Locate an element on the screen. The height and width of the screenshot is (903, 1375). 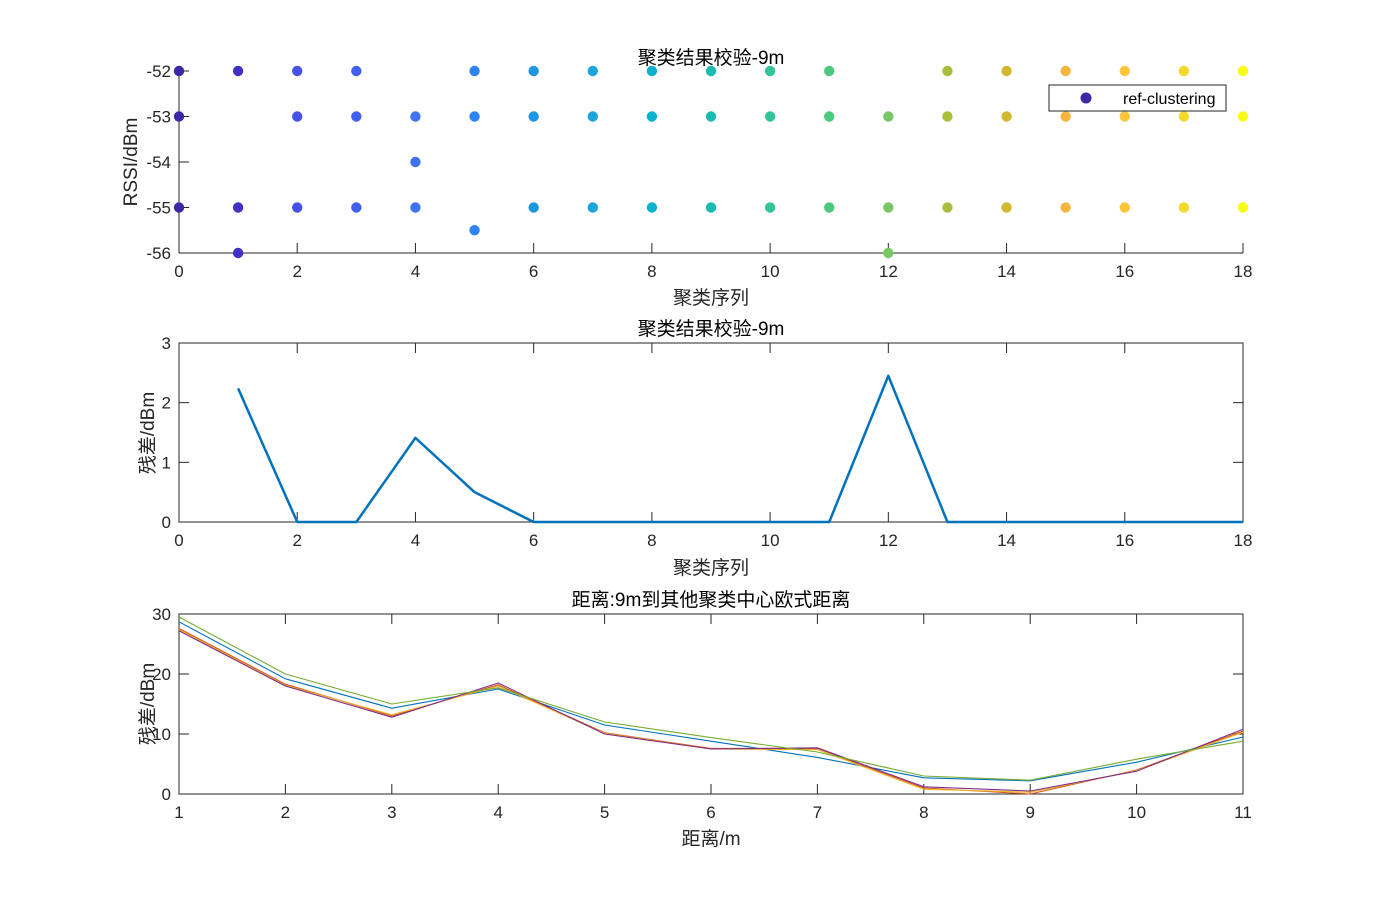
subplot-1-xlabel: 聚类序列 is located at coordinates (711, 298).